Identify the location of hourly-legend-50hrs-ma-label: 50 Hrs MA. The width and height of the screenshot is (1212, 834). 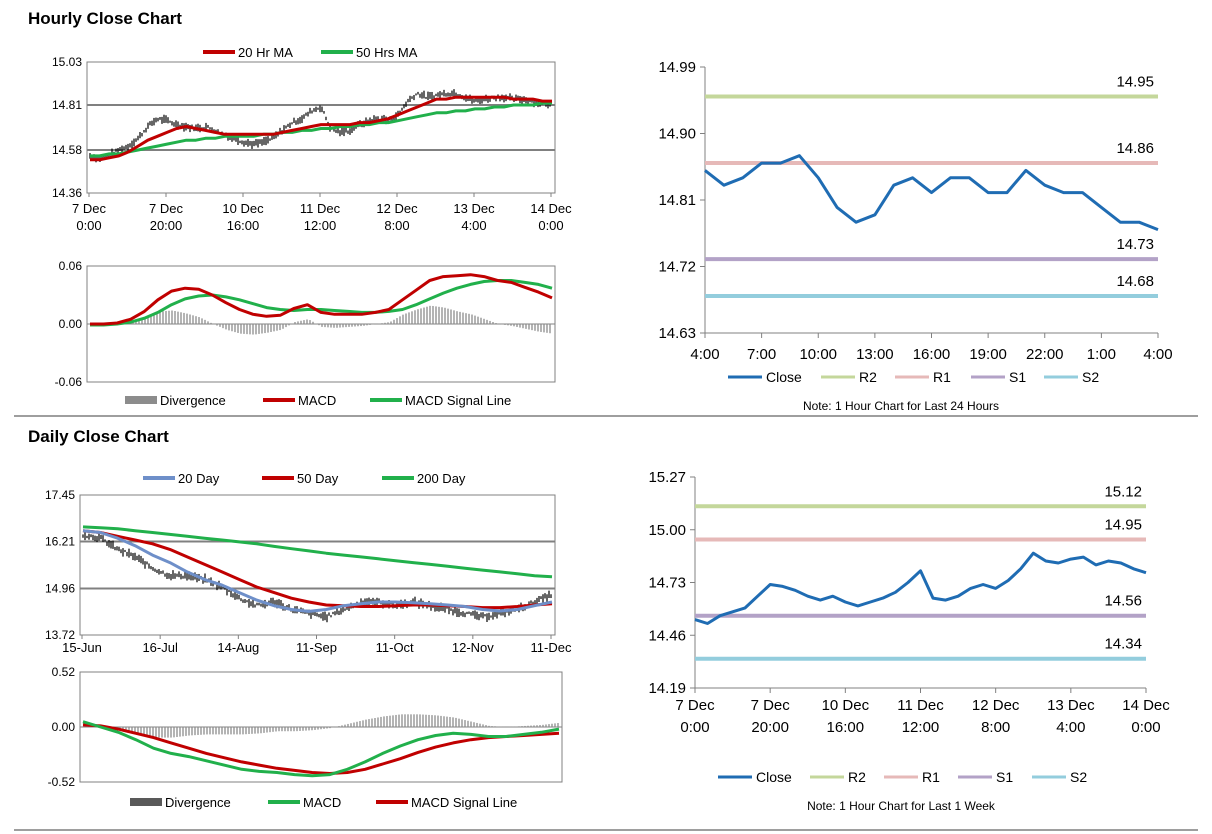
(387, 52).